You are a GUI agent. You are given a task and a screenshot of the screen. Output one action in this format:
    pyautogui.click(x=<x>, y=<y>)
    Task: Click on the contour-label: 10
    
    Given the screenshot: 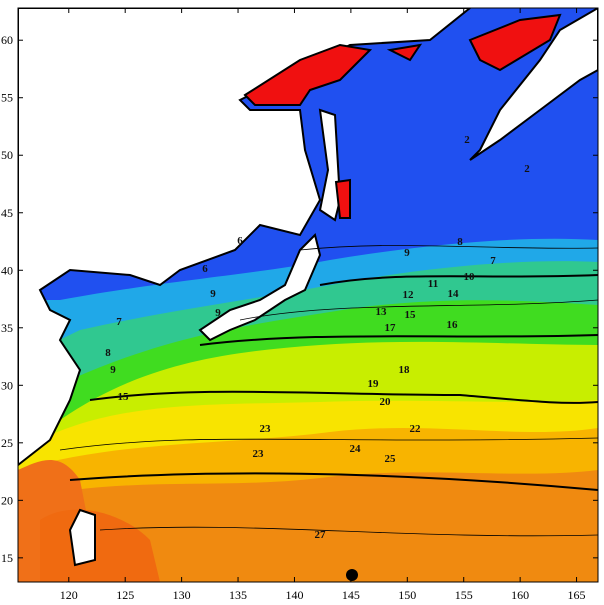 What is the action you would take?
    pyautogui.click(x=470, y=277)
    